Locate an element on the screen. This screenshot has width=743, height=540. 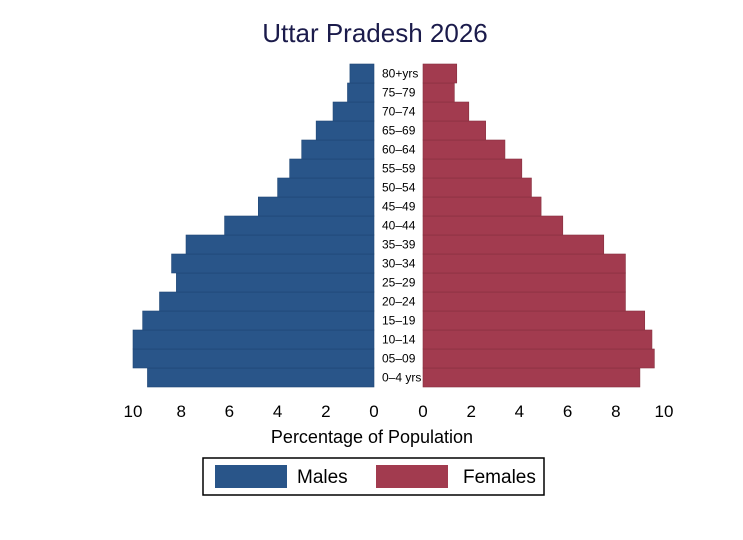
legend-swatch-females is located at coordinates (412, 476).